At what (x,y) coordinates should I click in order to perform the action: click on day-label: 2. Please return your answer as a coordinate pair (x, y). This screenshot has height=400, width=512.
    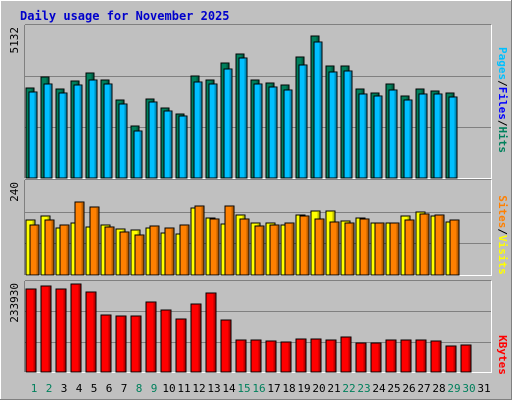
    Looking at the image, I should click on (49, 388).